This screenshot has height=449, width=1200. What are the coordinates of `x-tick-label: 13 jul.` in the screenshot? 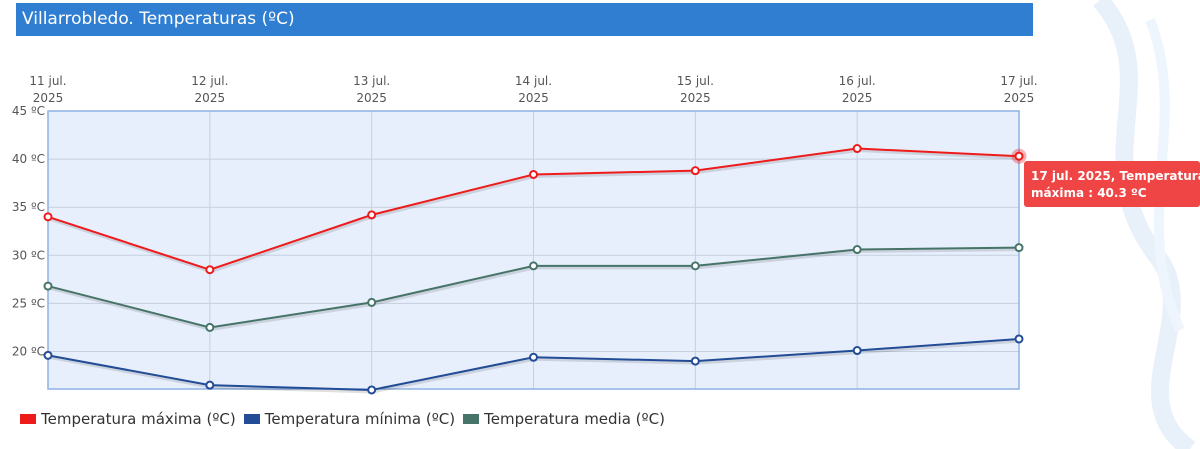 It's located at (371, 81).